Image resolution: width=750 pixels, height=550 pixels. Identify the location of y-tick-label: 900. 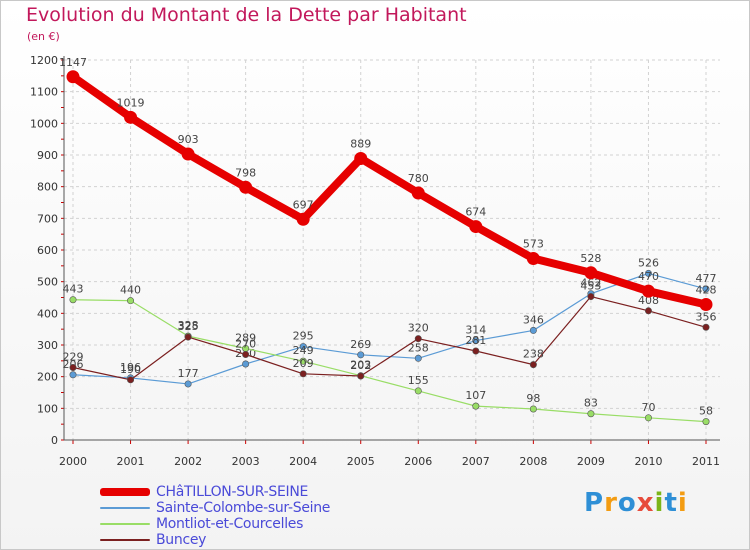
(47, 155).